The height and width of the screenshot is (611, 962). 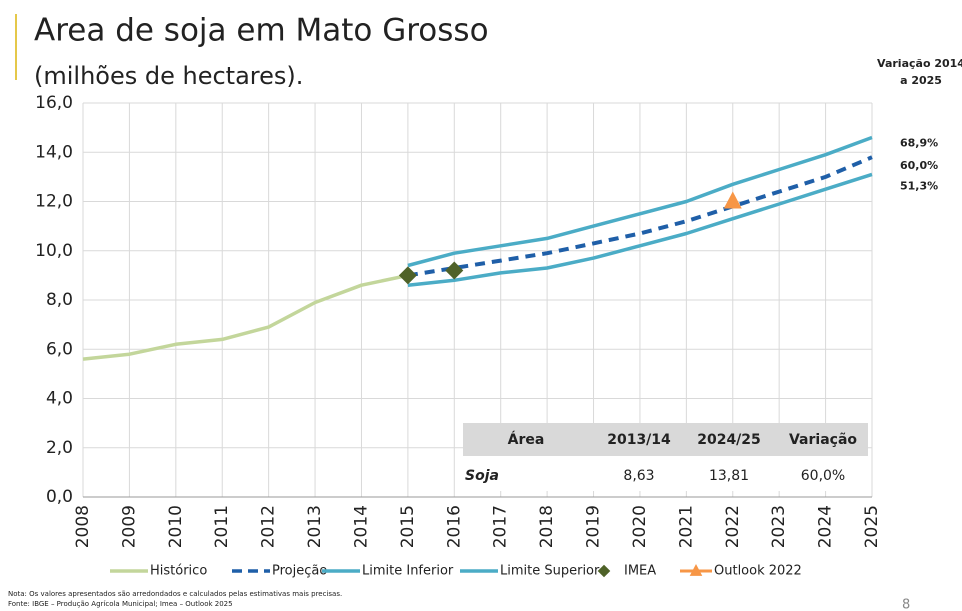 What do you see at coordinates (176, 526) in the screenshot?
I see `x-tick-label: 2010` at bounding box center [176, 526].